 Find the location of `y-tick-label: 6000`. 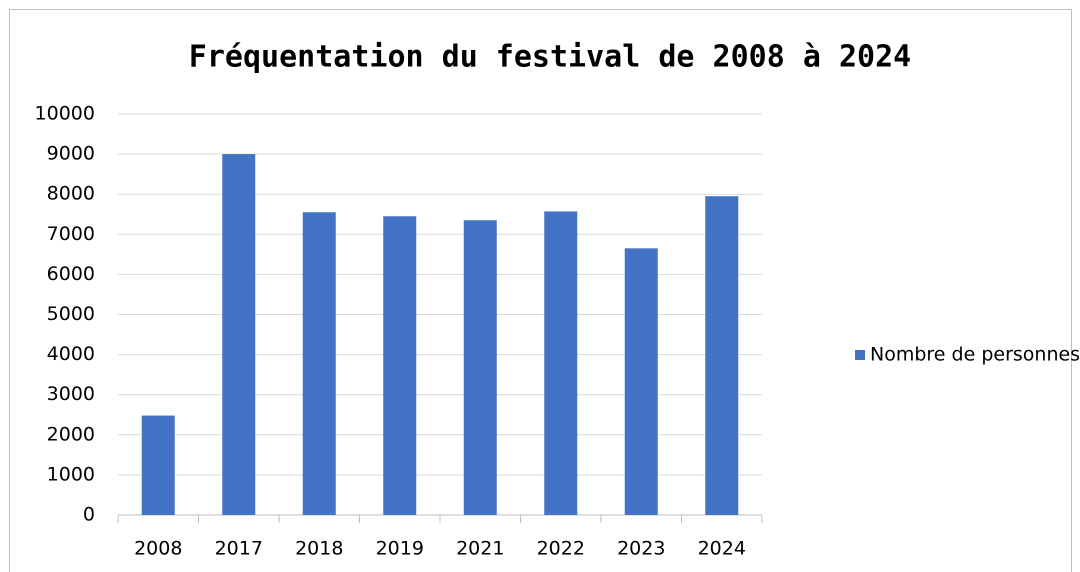

y-tick-label: 6000 is located at coordinates (71, 274).